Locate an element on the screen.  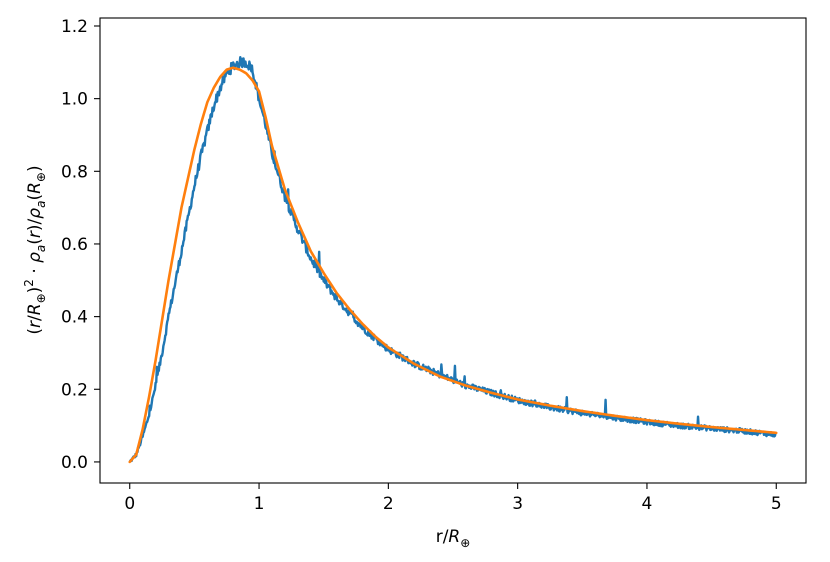
x-tick-label: 2 is located at coordinates (388, 504).